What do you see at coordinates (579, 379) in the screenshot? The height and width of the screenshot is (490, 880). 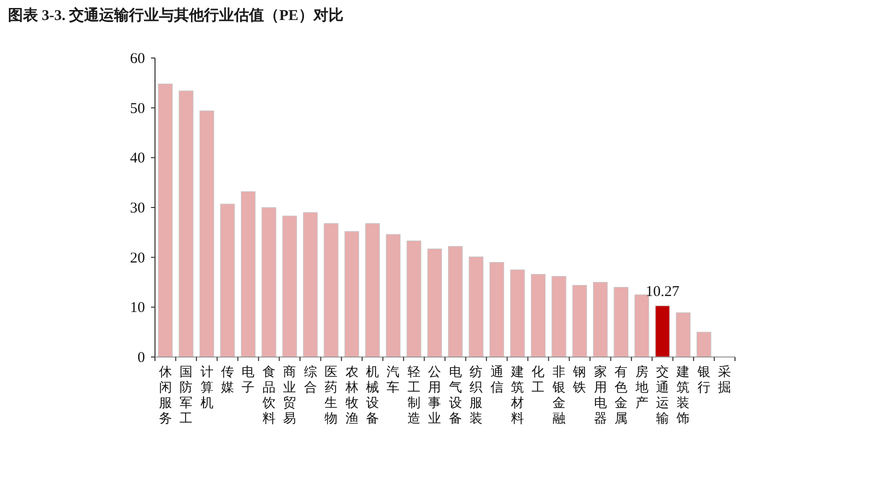 I see `x-tick-label: 钢铁` at bounding box center [579, 379].